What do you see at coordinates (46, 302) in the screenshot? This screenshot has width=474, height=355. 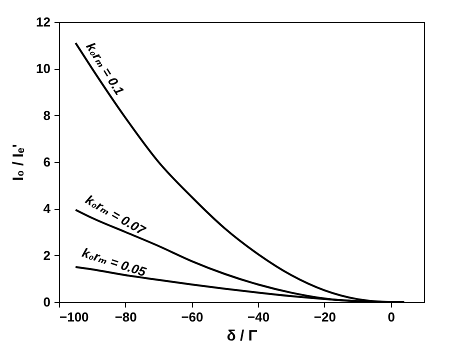 I see `y-tick-label: 0` at bounding box center [46, 302].